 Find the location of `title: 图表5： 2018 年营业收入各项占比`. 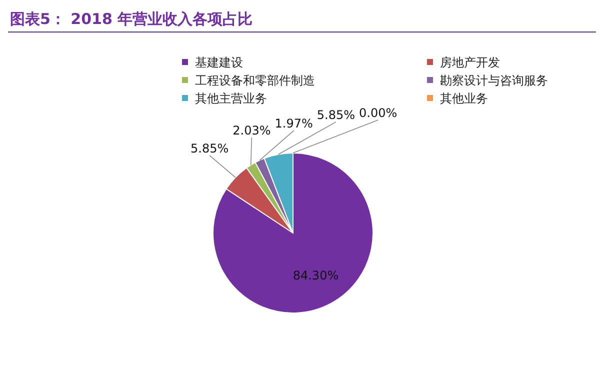

title: 图表5： 2018 年营业收入各项占比 is located at coordinates (131, 19).